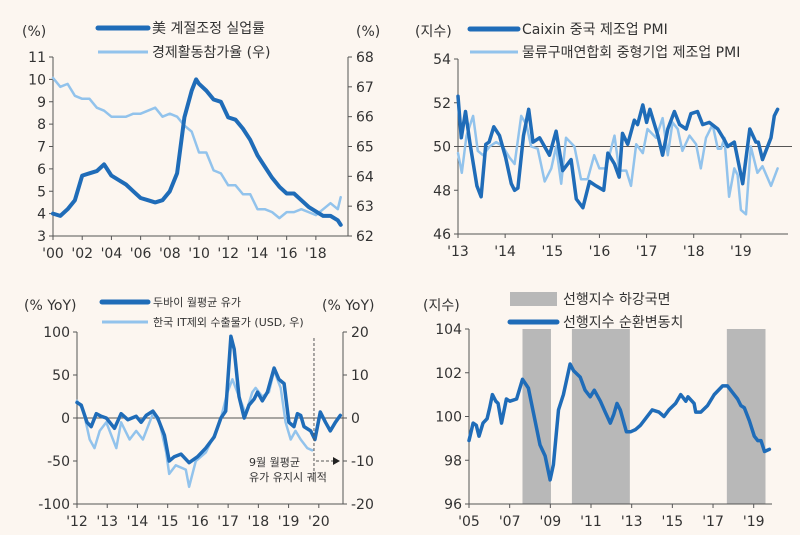 This screenshot has width=800, height=535. I want to click on y2-tick-label: 65, so click(365, 148).